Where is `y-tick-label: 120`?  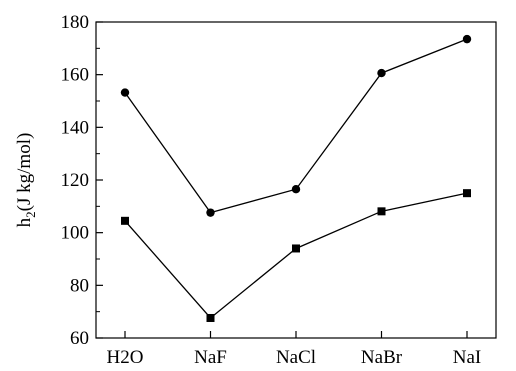 y-tick-label: 120 is located at coordinates (75, 180).